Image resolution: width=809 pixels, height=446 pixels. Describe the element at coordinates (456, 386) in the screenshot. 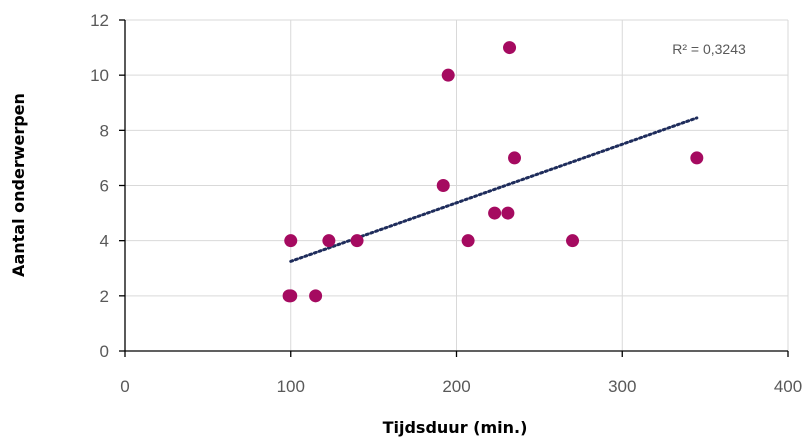

I see `x-tick-label: 200` at that location.